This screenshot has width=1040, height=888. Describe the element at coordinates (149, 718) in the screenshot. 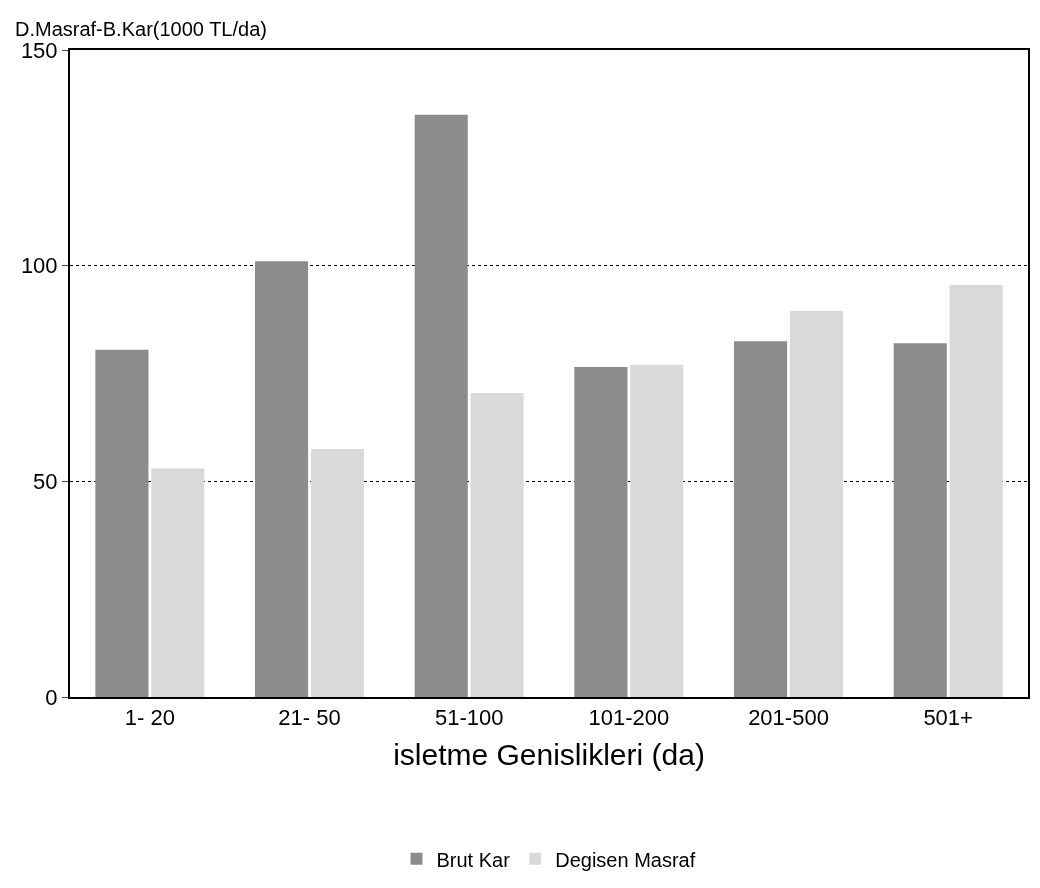

I see `x-tick-label: 1- 20` at that location.